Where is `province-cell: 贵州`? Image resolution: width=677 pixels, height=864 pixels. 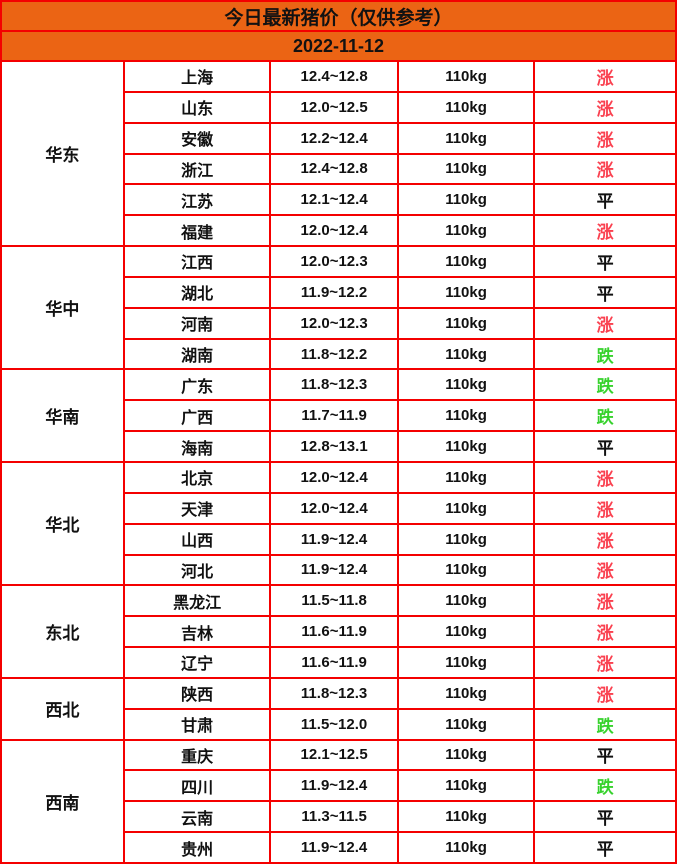
province-cell: 贵州 is located at coordinates (197, 847).